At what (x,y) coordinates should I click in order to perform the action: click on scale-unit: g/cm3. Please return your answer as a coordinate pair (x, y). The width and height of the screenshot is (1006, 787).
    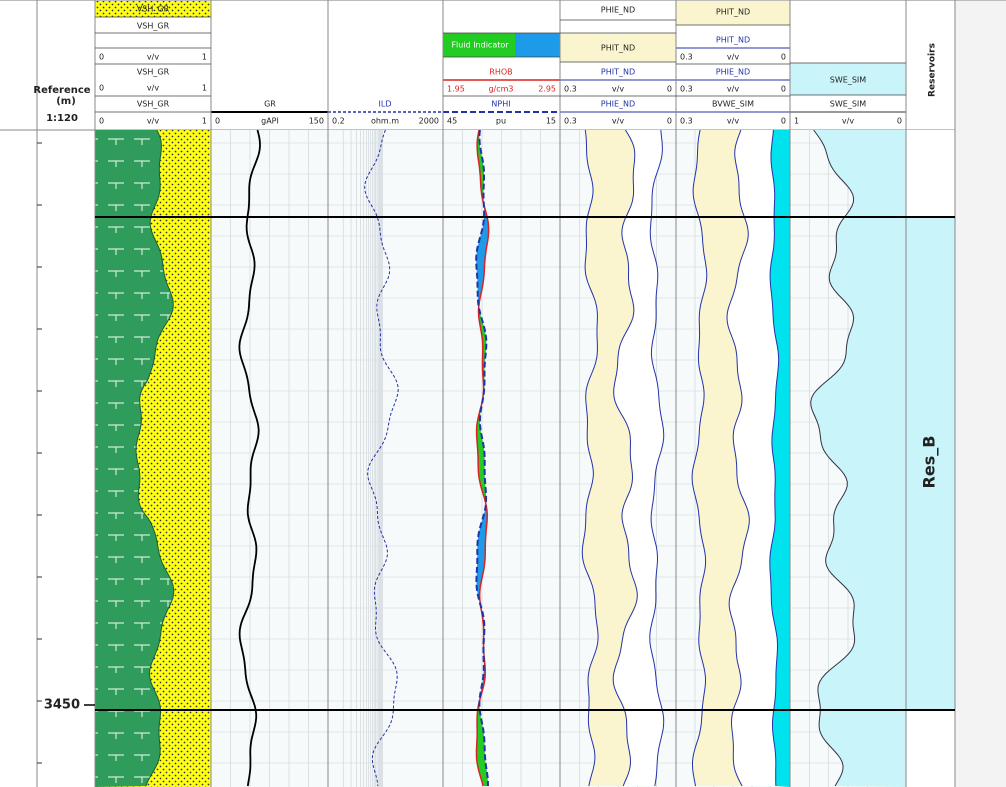
    Looking at the image, I should click on (500, 89).